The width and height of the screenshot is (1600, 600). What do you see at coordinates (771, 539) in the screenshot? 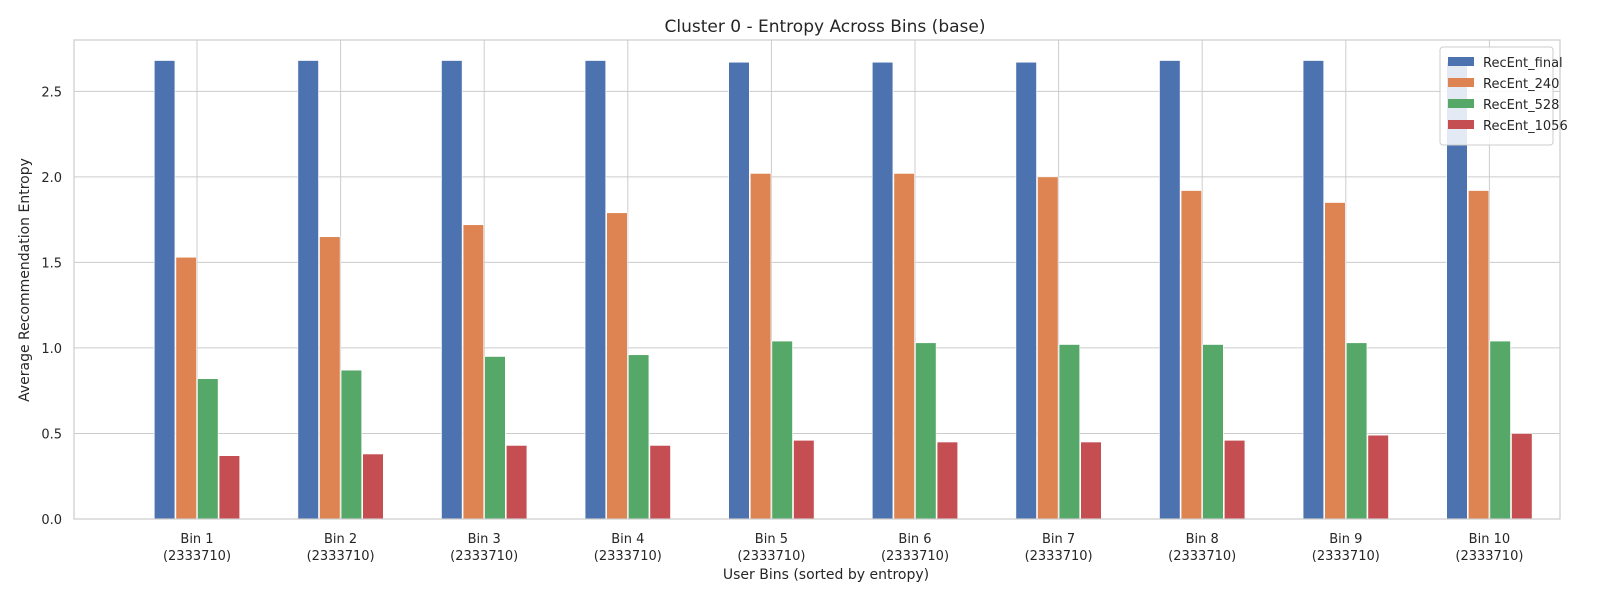
I see `x-tick-label: Bin 5` at bounding box center [771, 539].